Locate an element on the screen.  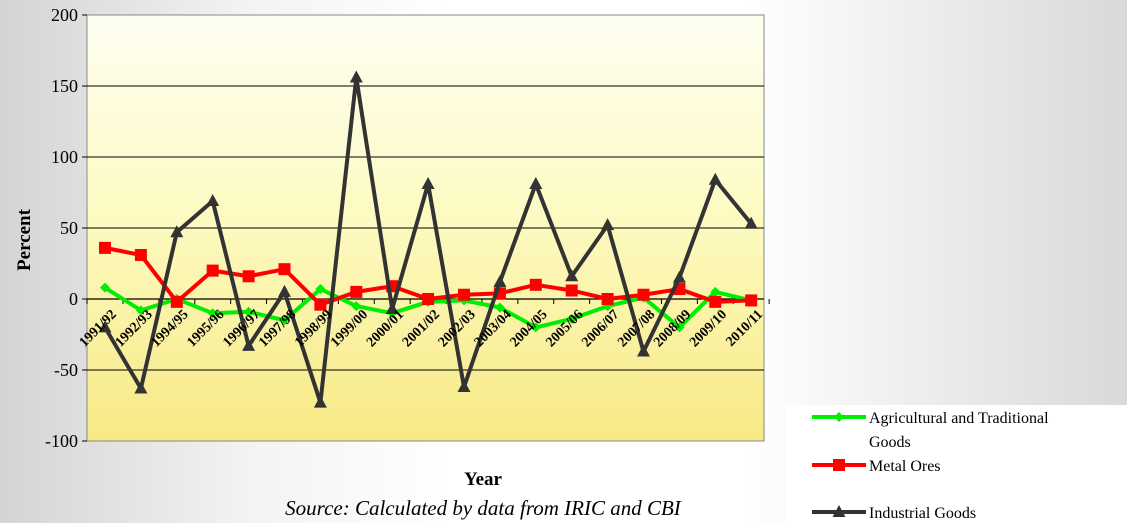
y-axis-title: Percent is located at coordinates (24, 239).